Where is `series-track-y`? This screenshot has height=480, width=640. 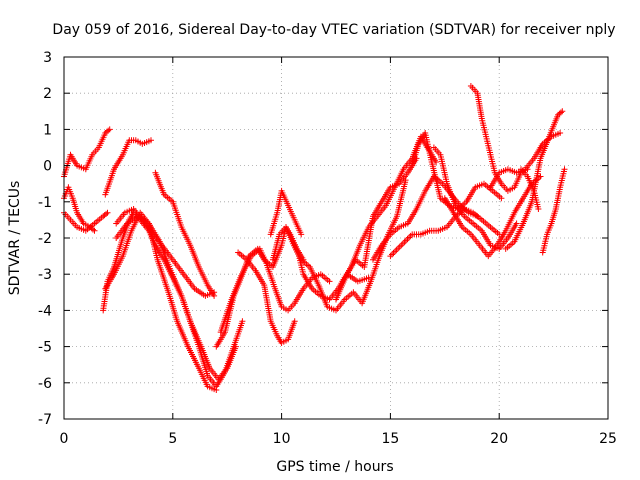
series-track-y is located at coordinates (534, 180).